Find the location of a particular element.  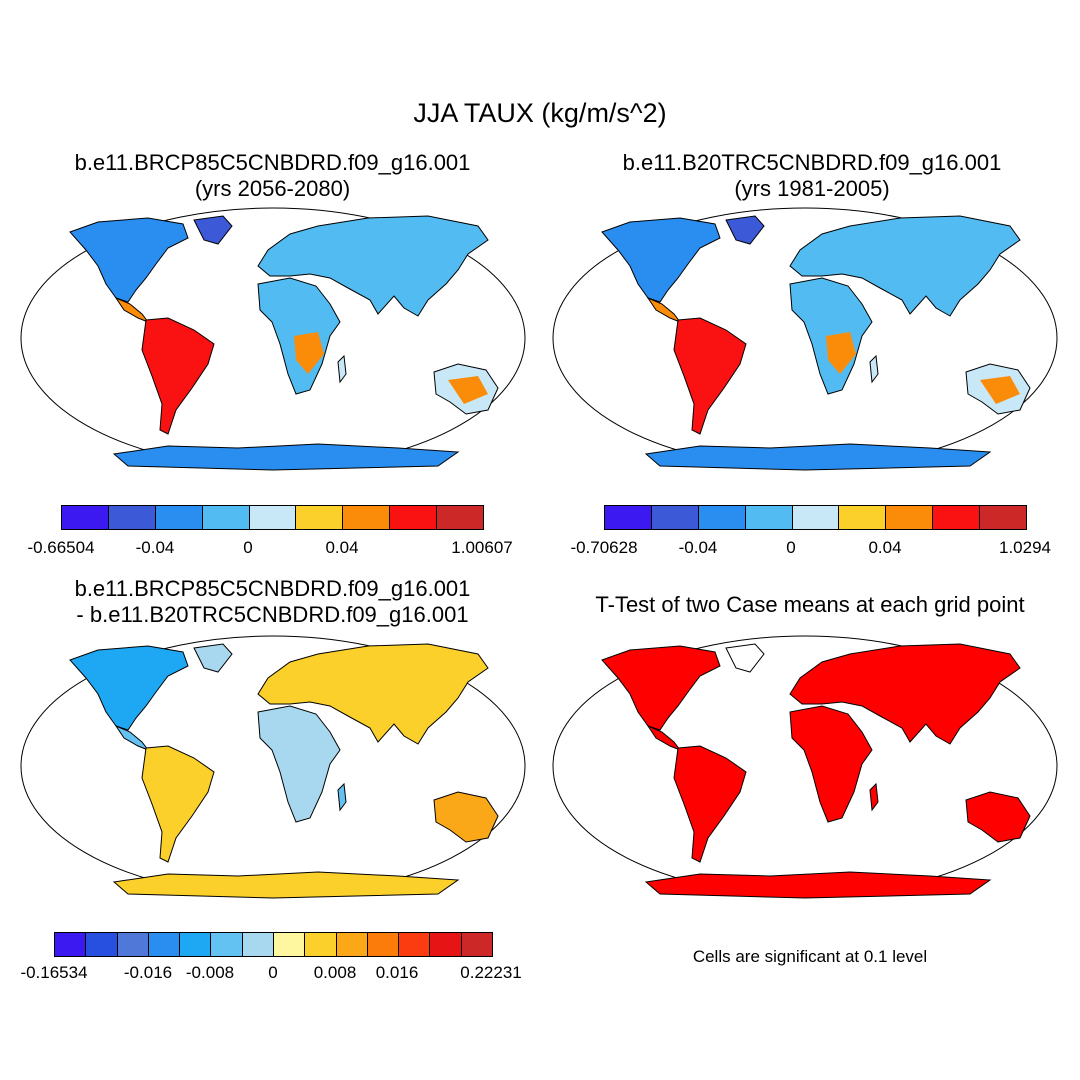

cb1-label: 1.00607 is located at coordinates (482, 547).